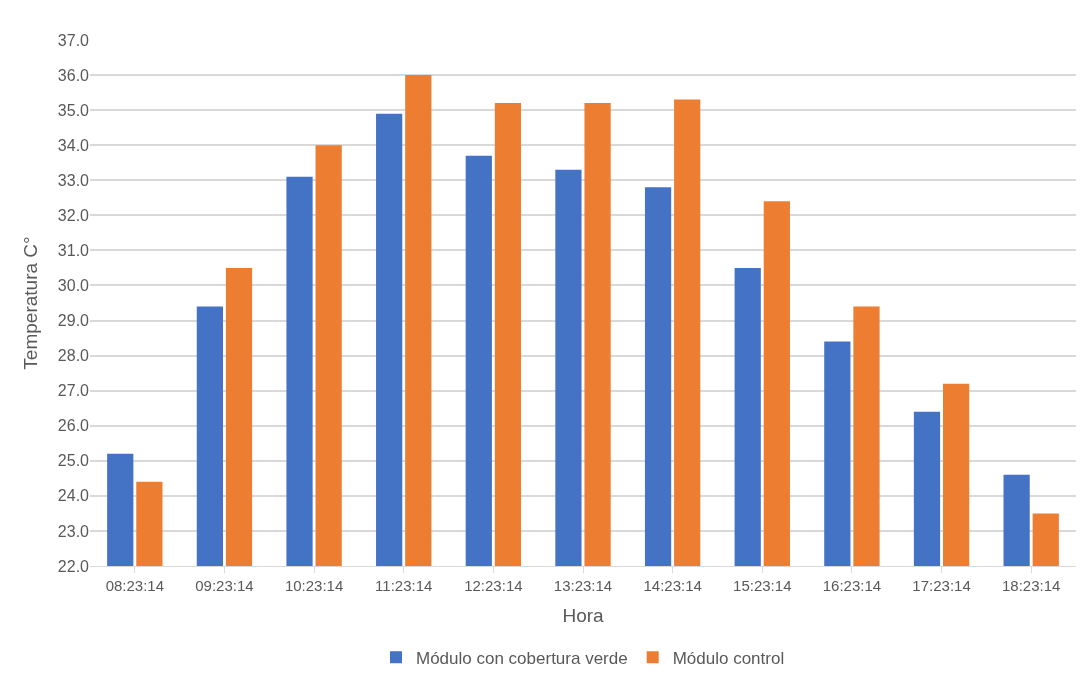 Image resolution: width=1086 pixels, height=686 pixels. Describe the element at coordinates (73, 180) in the screenshot. I see `y-tick-label: 33.0` at that location.